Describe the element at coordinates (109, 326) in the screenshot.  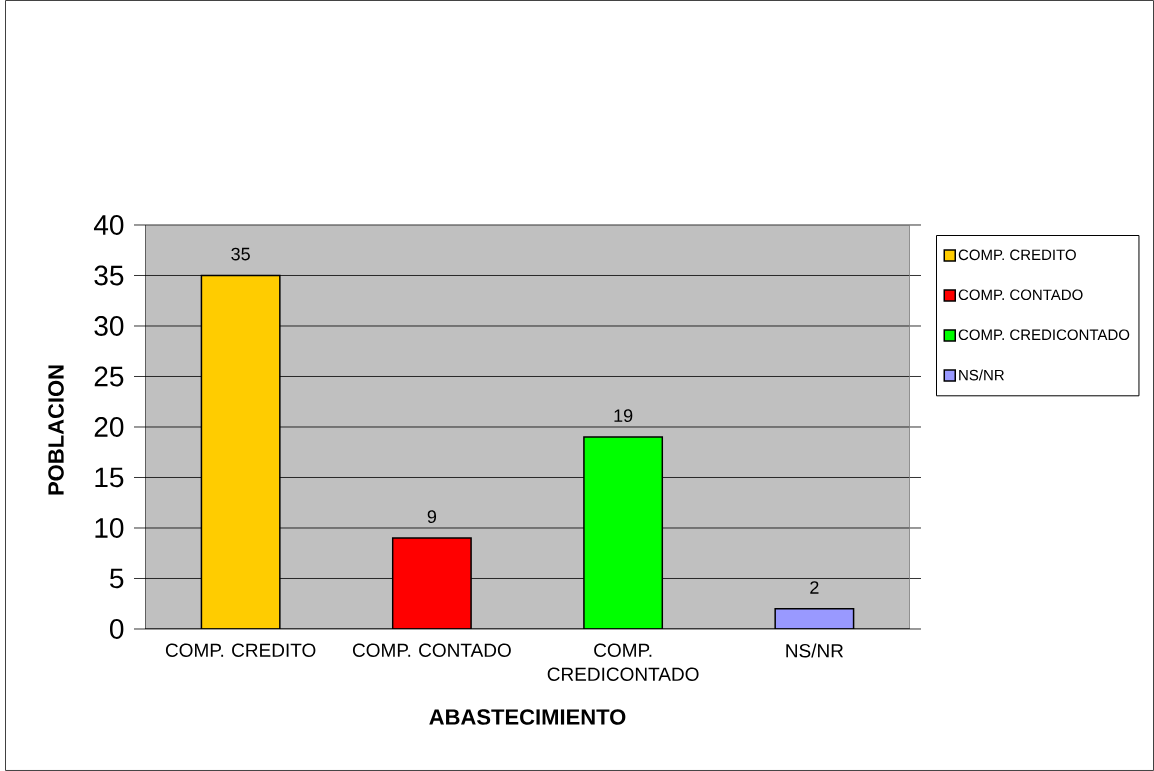
I see `y-tick-label: 30` at that location.